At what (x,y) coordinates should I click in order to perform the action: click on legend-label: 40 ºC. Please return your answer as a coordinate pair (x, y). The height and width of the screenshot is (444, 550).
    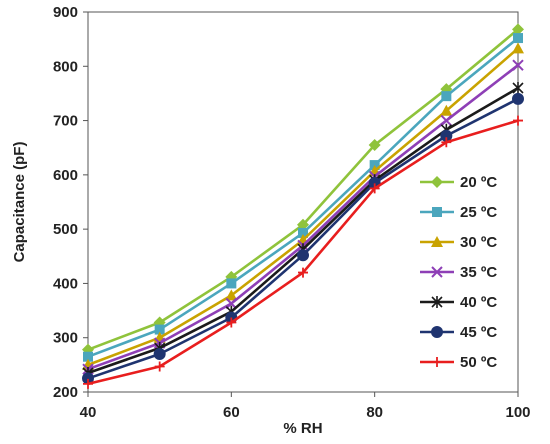
    Looking at the image, I should click on (478, 302).